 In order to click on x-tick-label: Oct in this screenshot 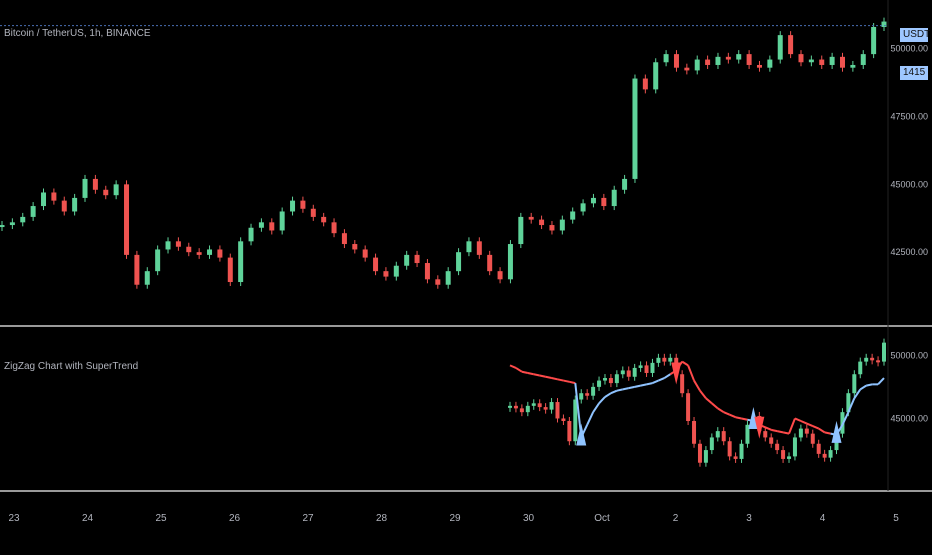, I will do `click(602, 518)`.